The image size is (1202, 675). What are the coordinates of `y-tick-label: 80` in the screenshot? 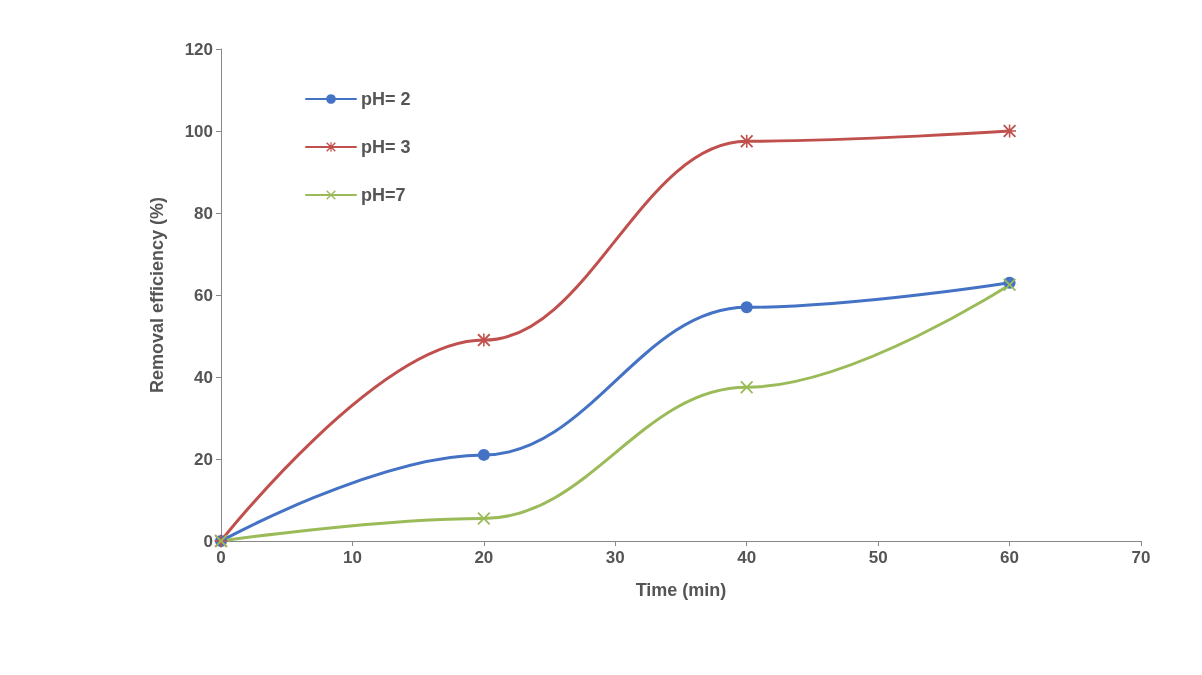 It's located at (203, 213).